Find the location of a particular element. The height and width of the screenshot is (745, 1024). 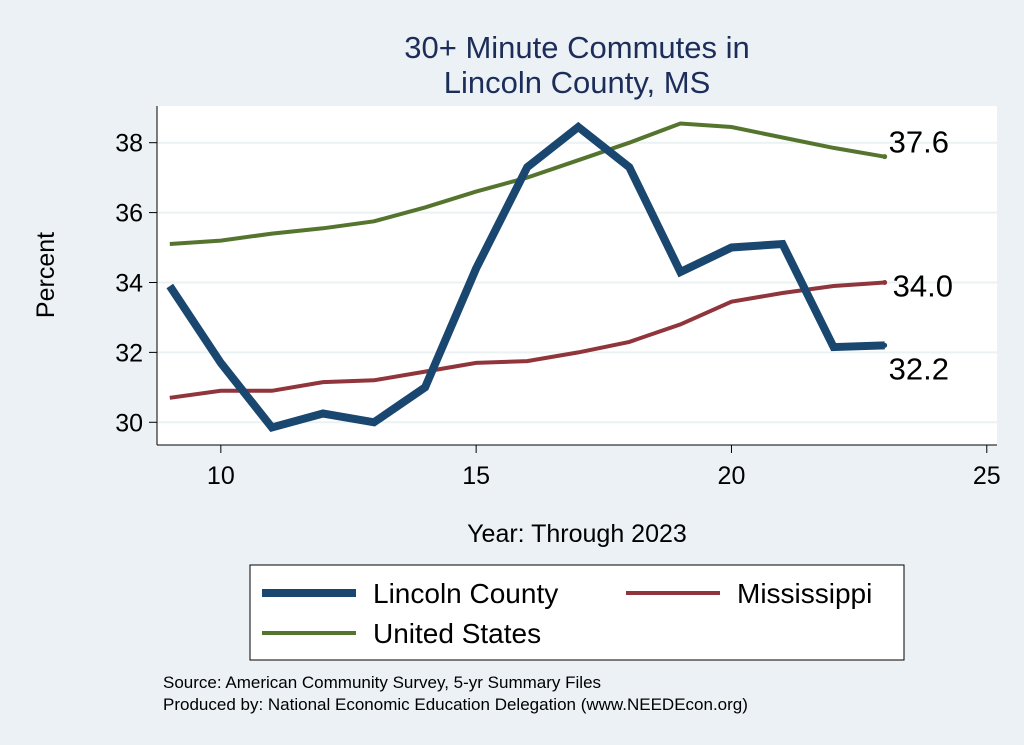

legend-label-lincoln-county: Lincoln County is located at coordinates (465, 593).